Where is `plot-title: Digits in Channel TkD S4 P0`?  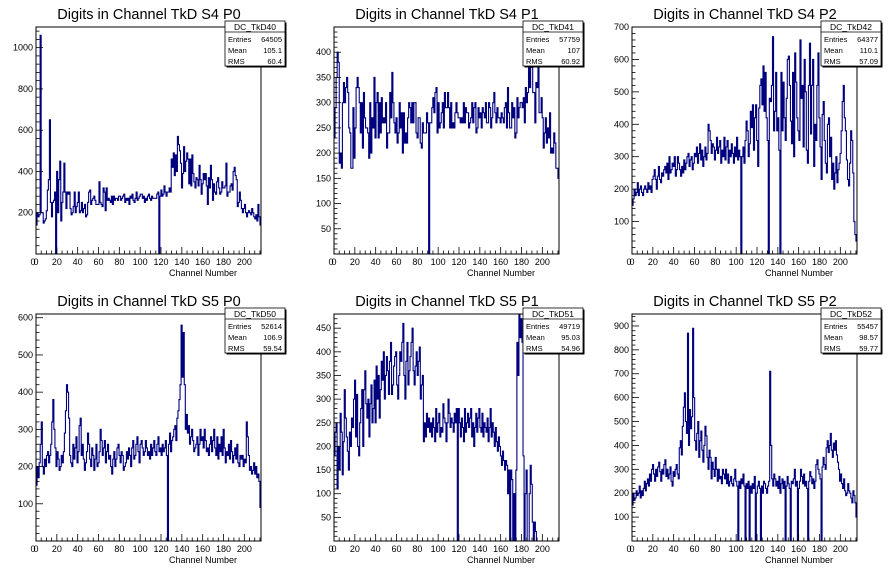
plot-title: Digits in Channel TkD S4 P0 is located at coordinates (149, 15).